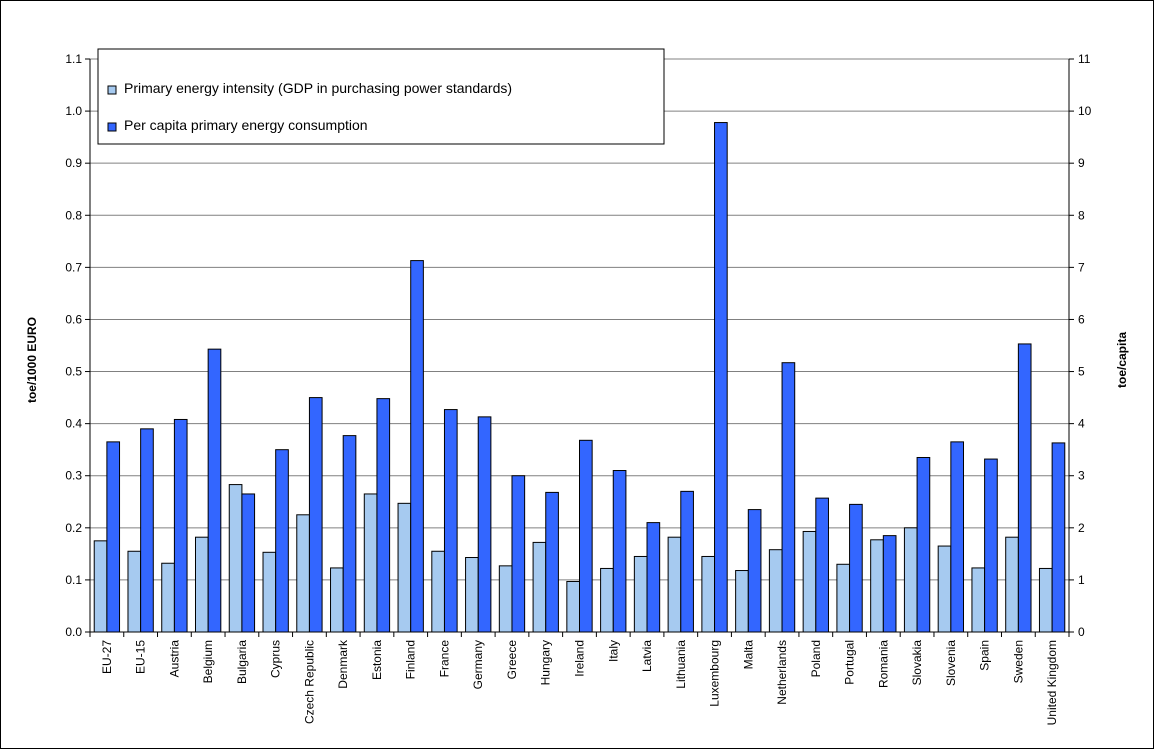 The image size is (1154, 749). What do you see at coordinates (73, 632) in the screenshot?
I see `y-tick-label: 0.0` at bounding box center [73, 632].